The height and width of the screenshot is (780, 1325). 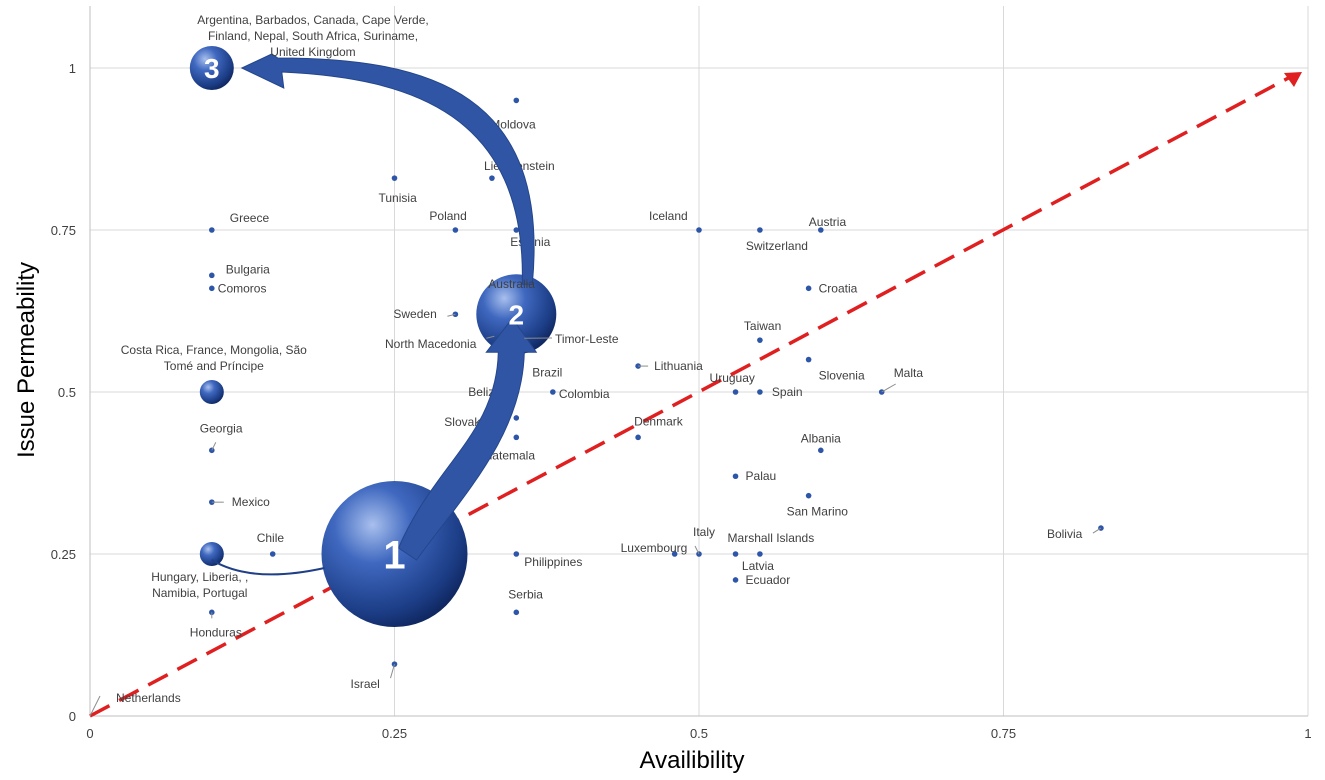 What do you see at coordinates (248, 269) in the screenshot?
I see `point-label: Bulgaria` at bounding box center [248, 269].